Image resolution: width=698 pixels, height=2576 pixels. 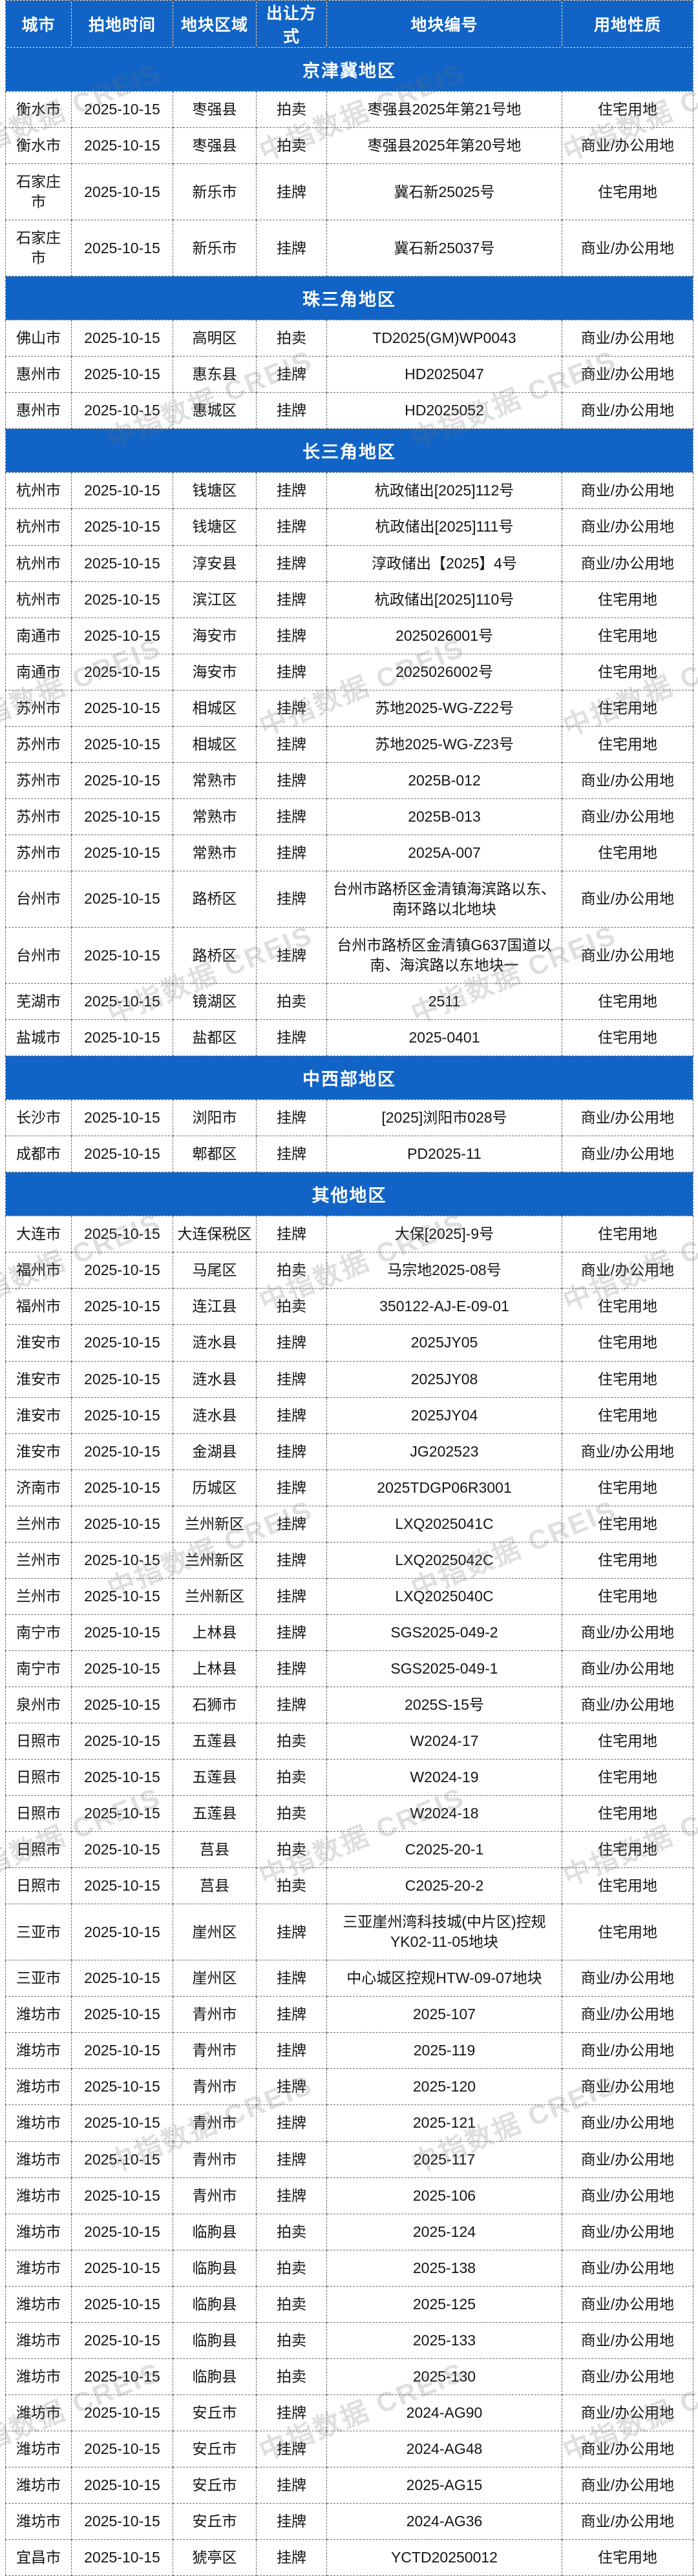 I want to click on cell-parcel-number: TD2025(GM)WP0043, so click(x=444, y=338).